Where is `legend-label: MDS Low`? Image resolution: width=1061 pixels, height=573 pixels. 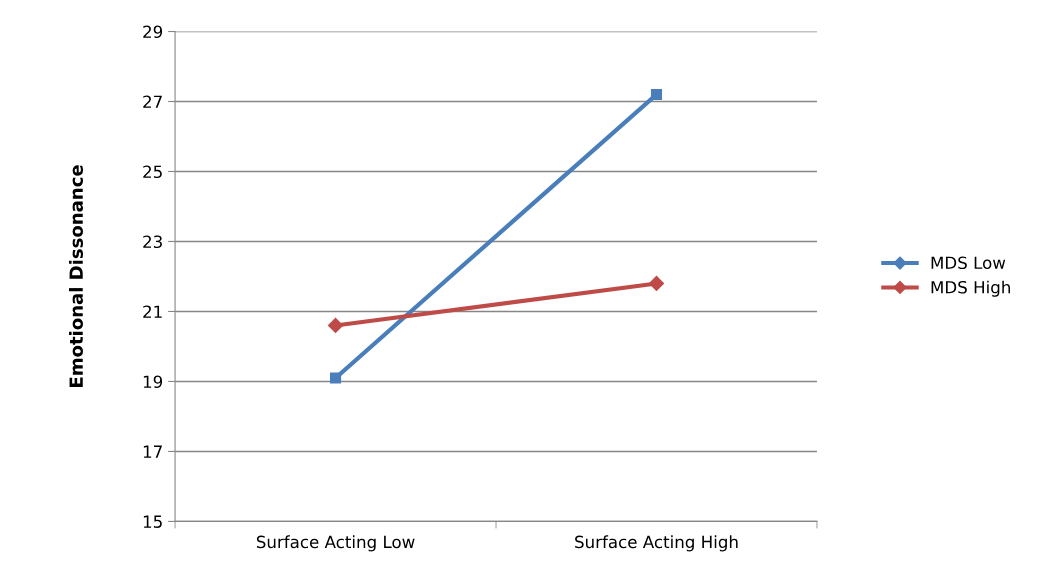
legend-label: MDS Low is located at coordinates (968, 263).